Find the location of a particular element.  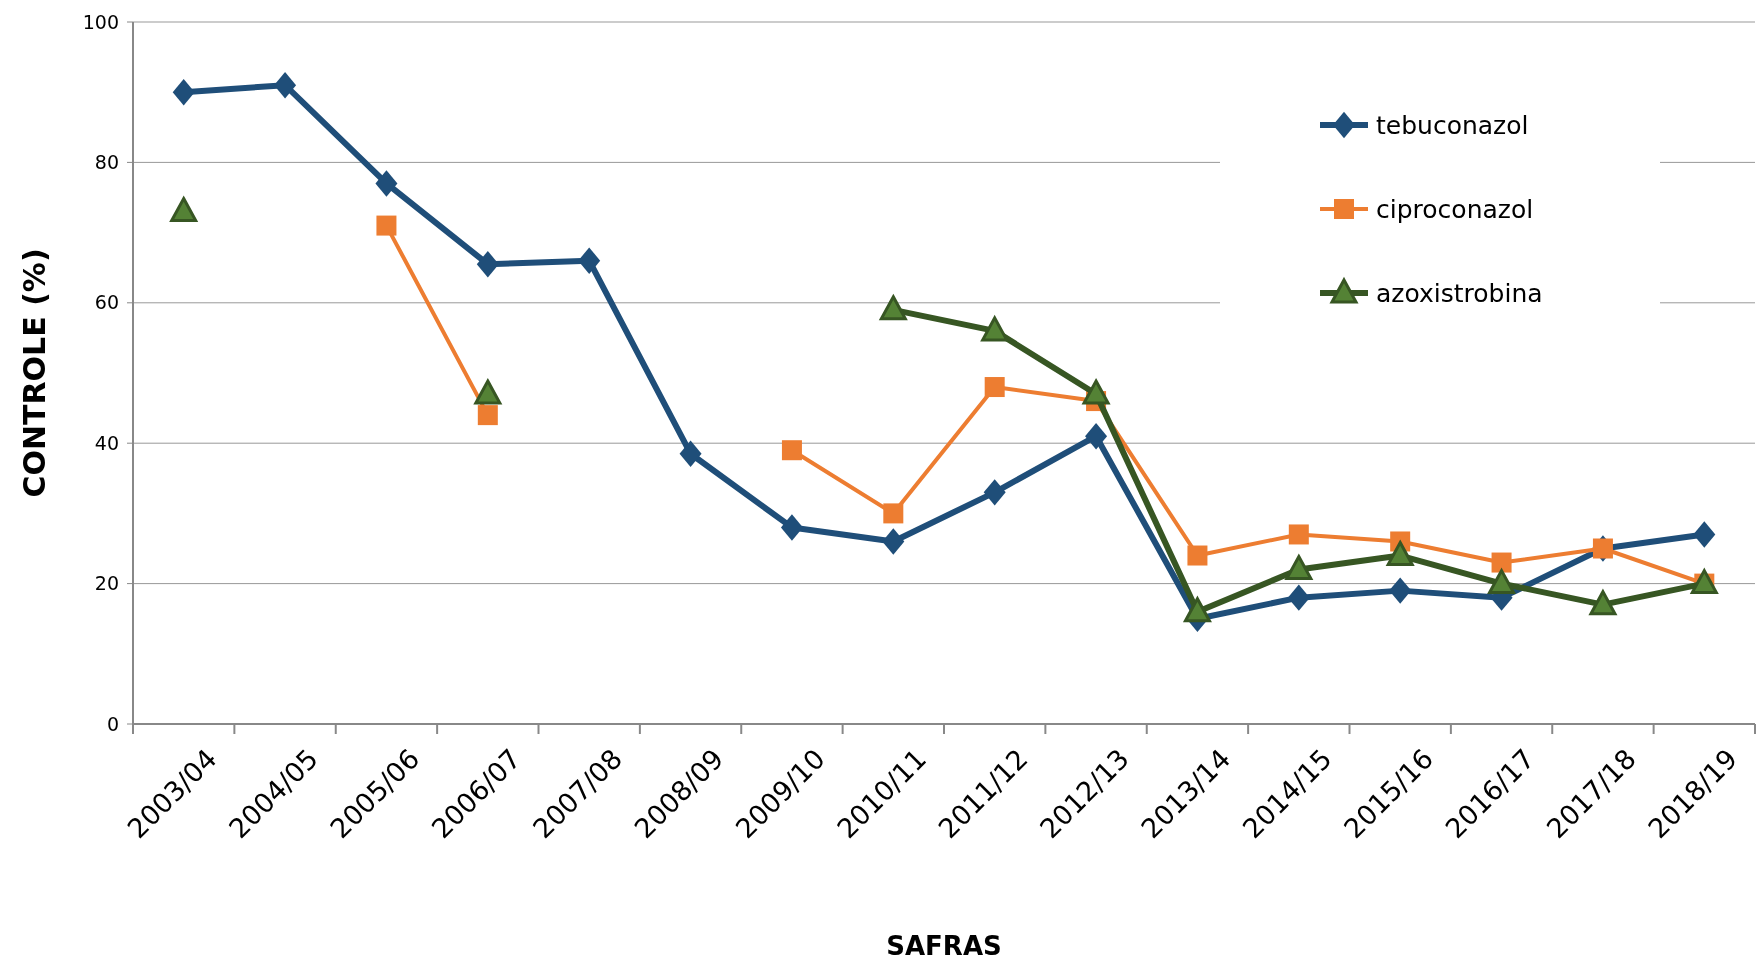

y-tick-label: 60 is located at coordinates (106, 302).